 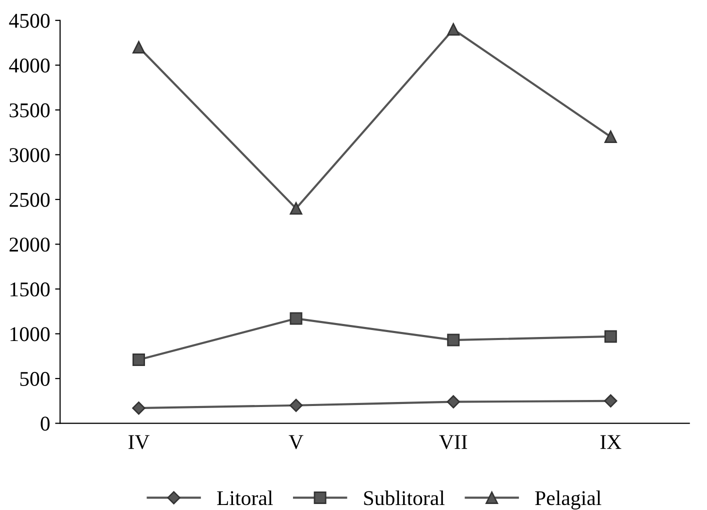 What do you see at coordinates (30, 110) in the screenshot?
I see `y-tick-label: 3500` at bounding box center [30, 110].